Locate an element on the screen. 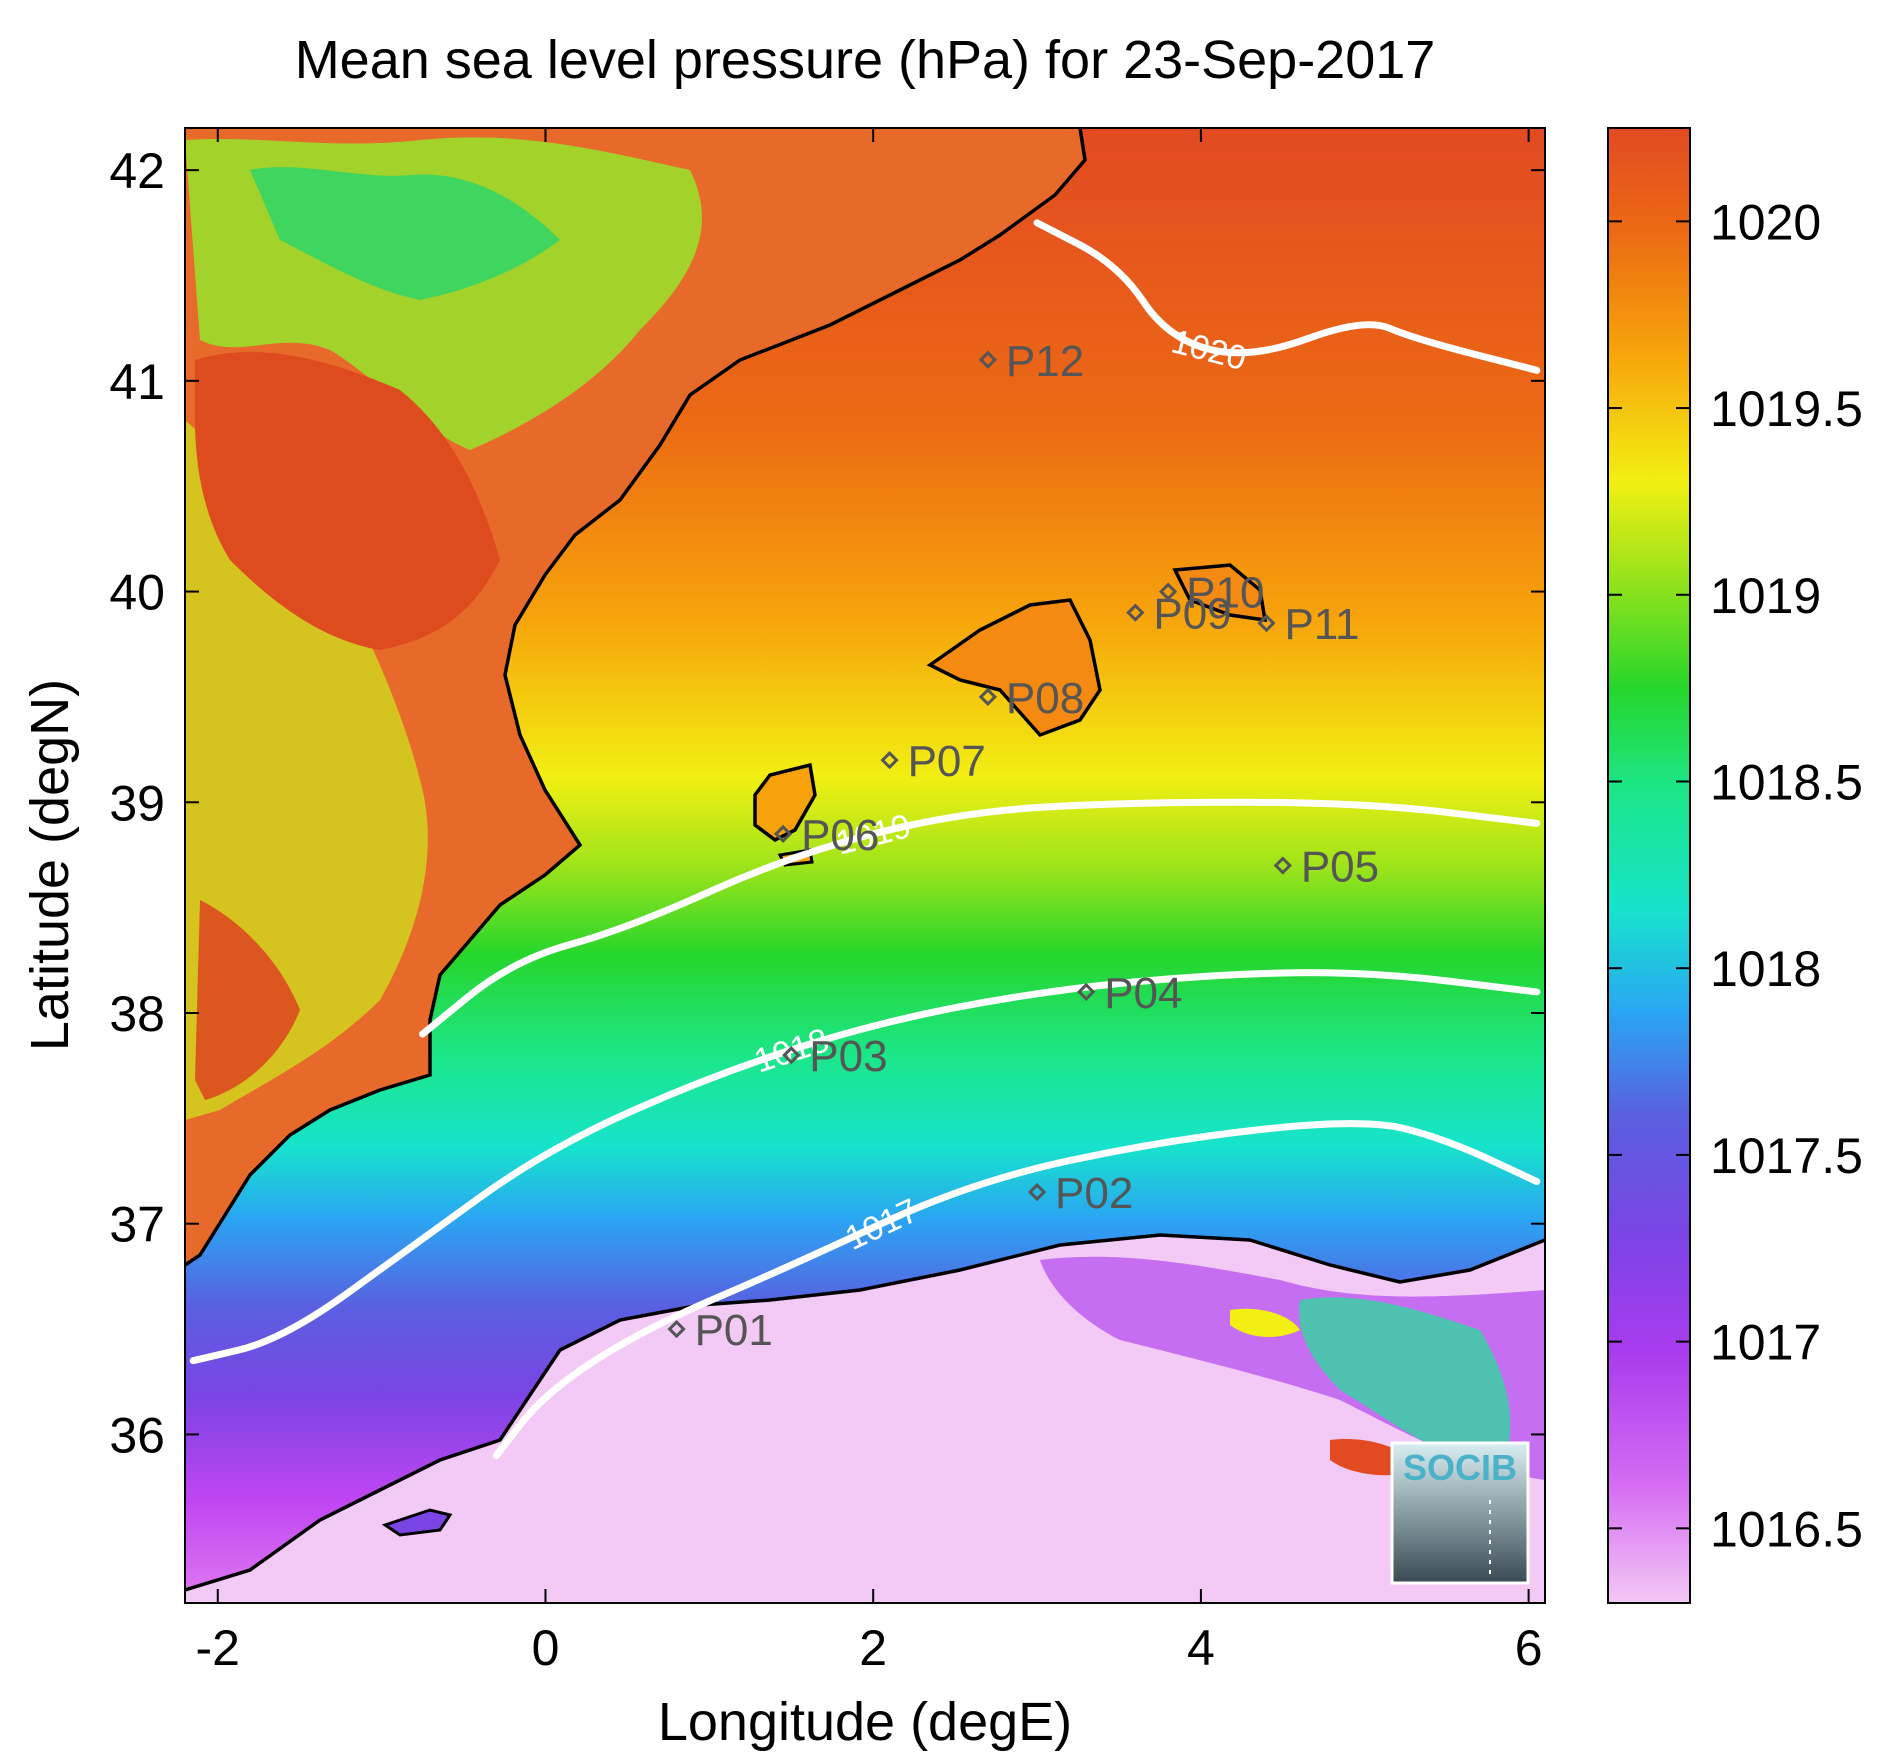 The width and height of the screenshot is (1904, 1758). x-tick-label-4: 6 is located at coordinates (1529, 1648).